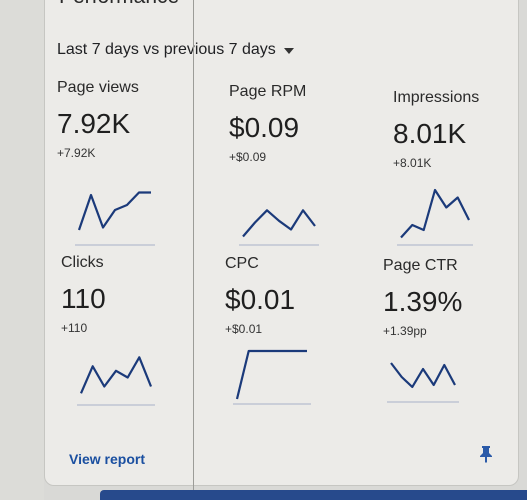 The width and height of the screenshot is (527, 500). What do you see at coordinates (486, 454) in the screenshot?
I see `pin-icon` at bounding box center [486, 454].